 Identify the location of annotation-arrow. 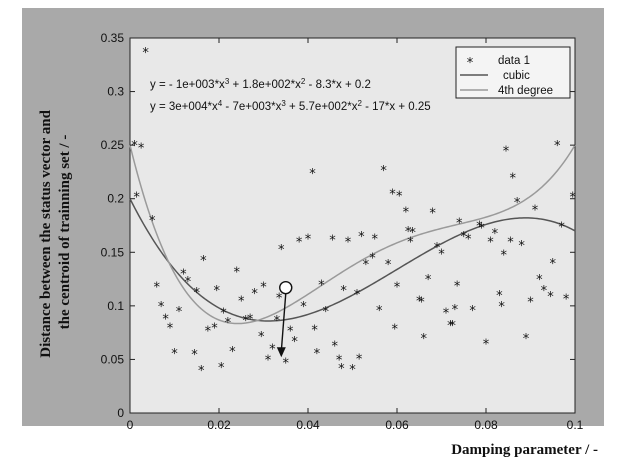
(284, 319).